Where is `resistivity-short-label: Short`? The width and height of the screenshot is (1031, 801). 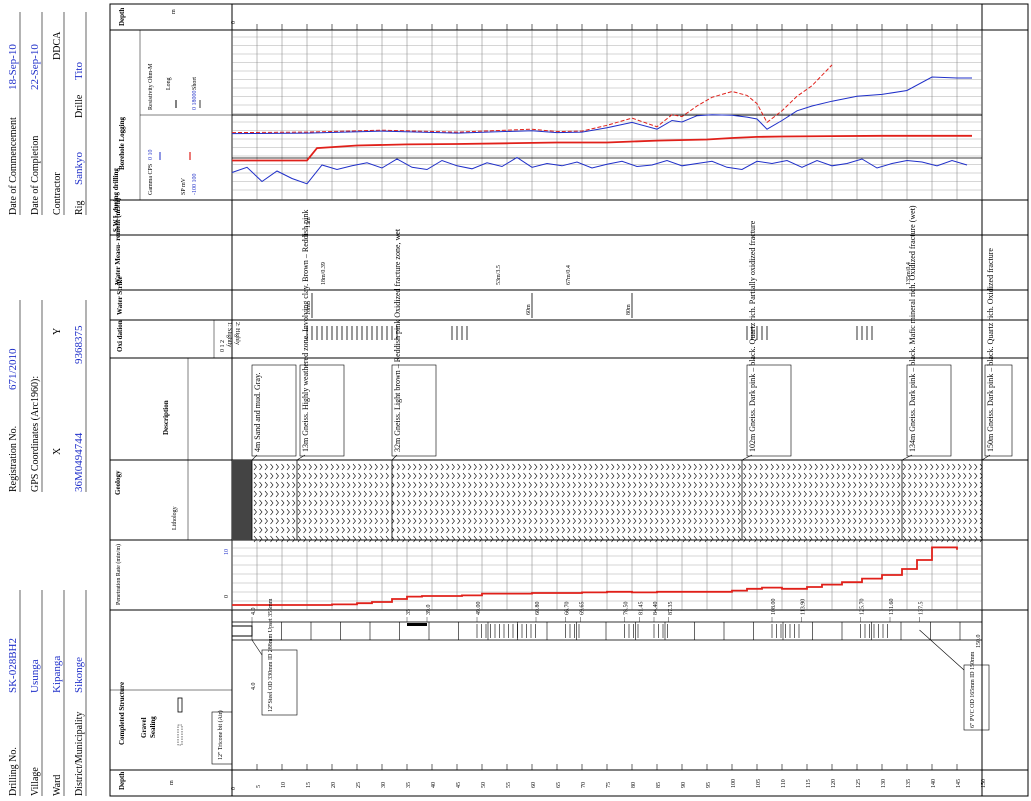
resistivity-short-label: Short is located at coordinates (195, 83).